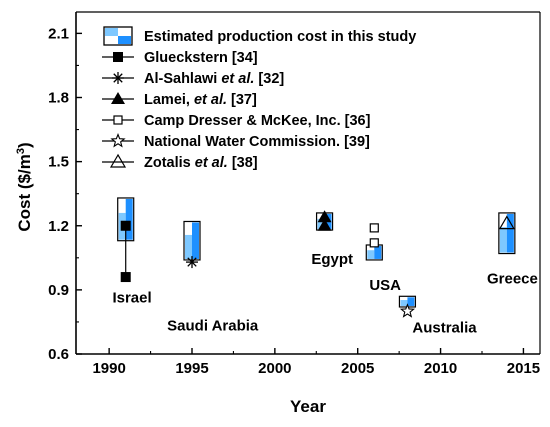  I want to click on legend-marker-5-shape, so click(118, 140).